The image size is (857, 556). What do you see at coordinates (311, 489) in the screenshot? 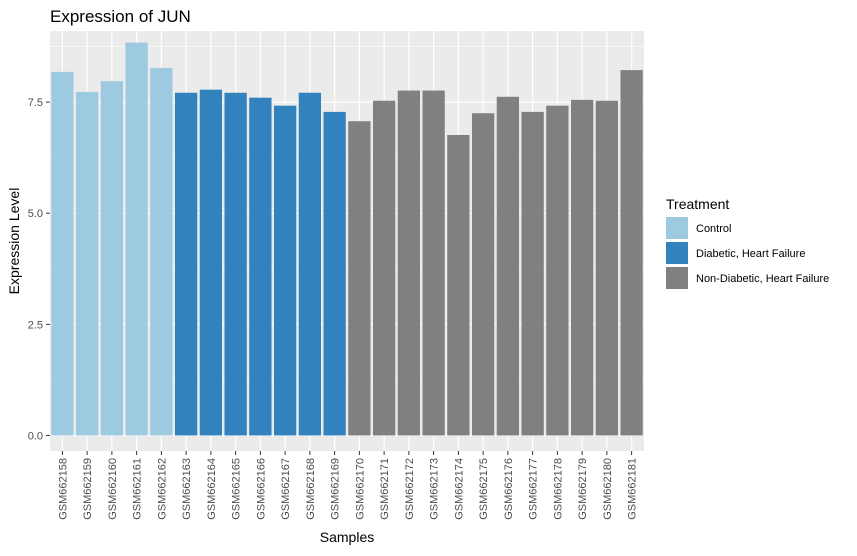
I see `x-tick-label: GSM662168` at bounding box center [311, 489].